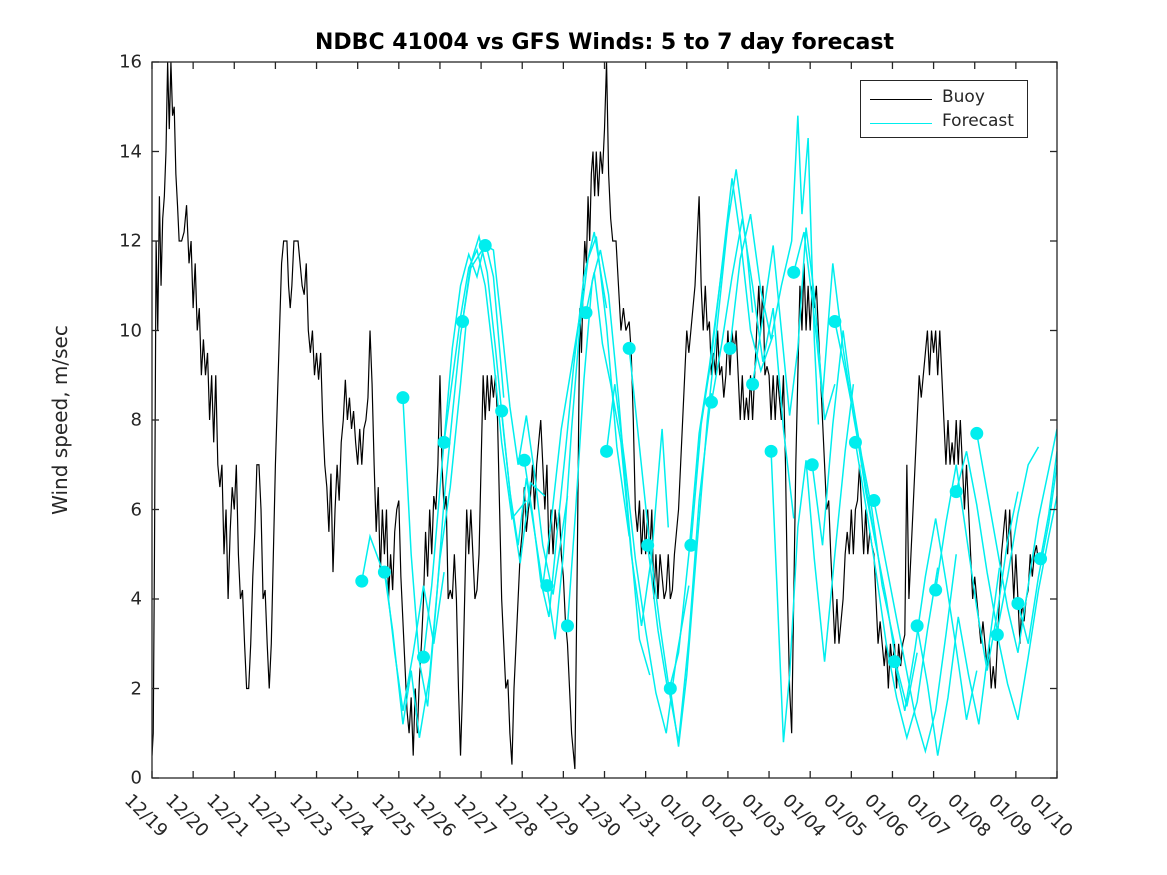  What do you see at coordinates (963, 97) in the screenshot?
I see `legend-label-buoy: Buoy` at bounding box center [963, 97].